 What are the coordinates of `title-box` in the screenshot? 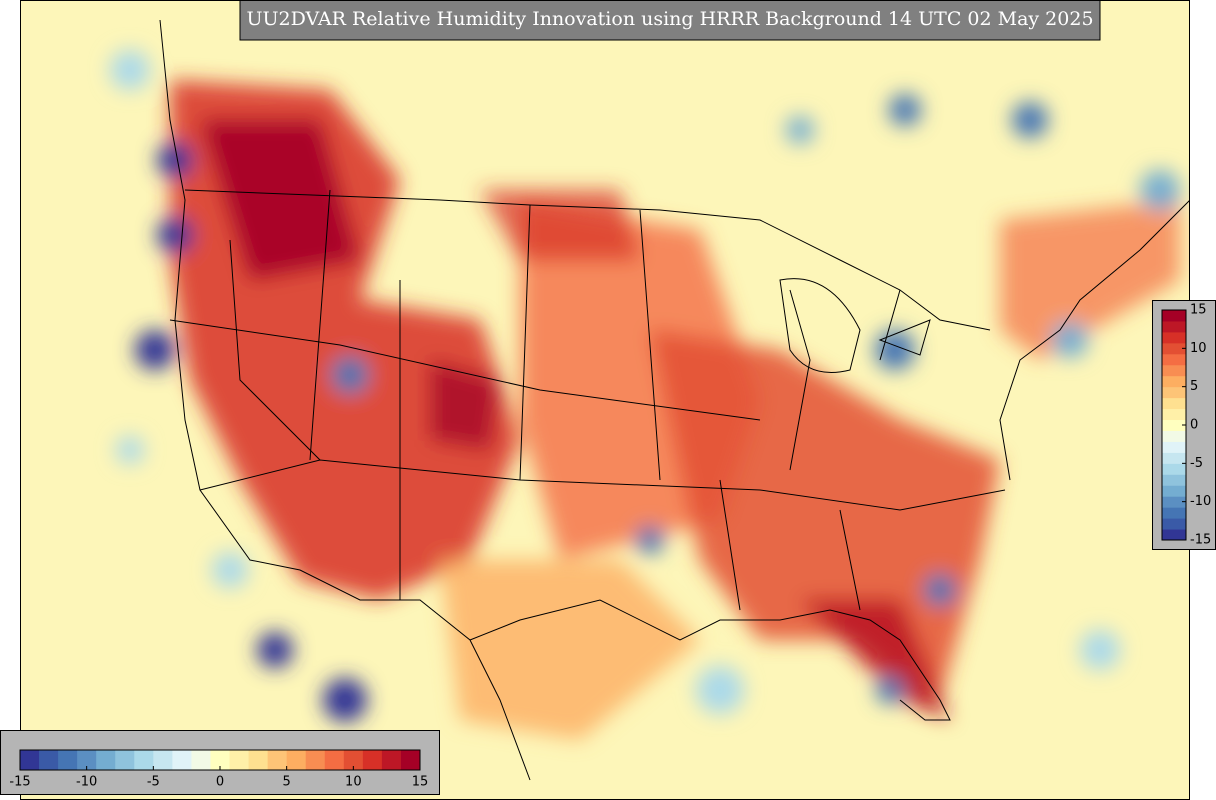 It's located at (670, 20).